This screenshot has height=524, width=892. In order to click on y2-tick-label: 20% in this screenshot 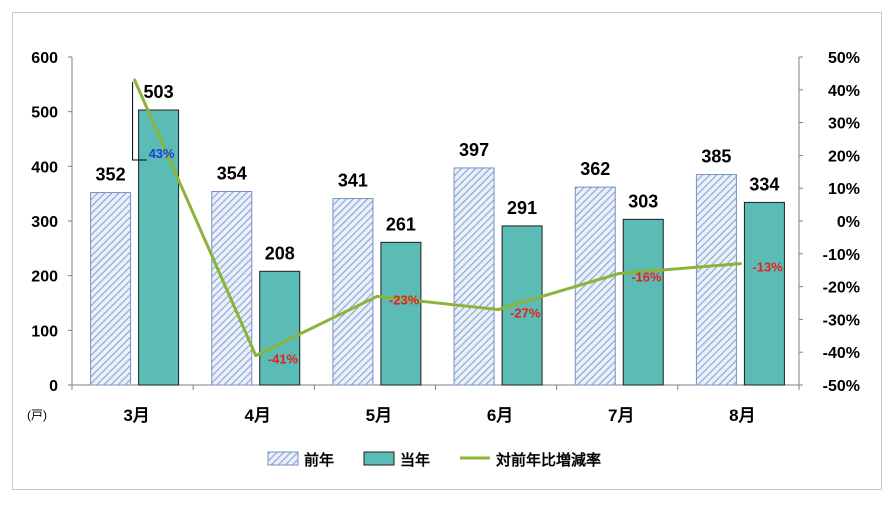, I will do `click(844, 156)`.